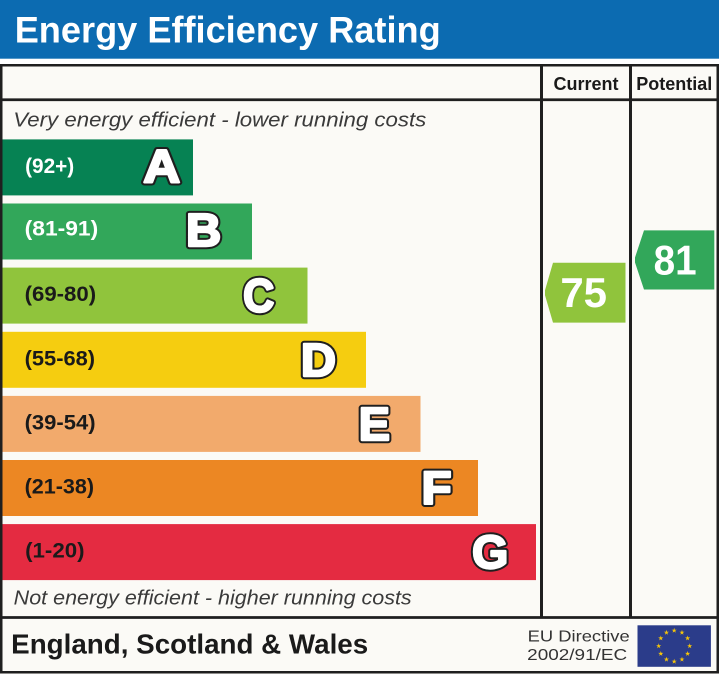  Describe the element at coordinates (675, 260) in the screenshot. I see `svg-text: 81` at that location.